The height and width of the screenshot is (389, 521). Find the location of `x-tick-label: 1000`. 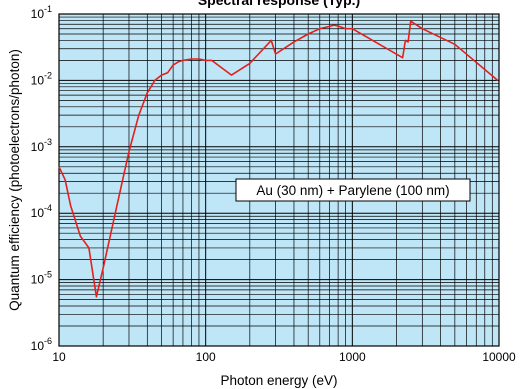

x-tick-label: 1000 is located at coordinates (352, 357).